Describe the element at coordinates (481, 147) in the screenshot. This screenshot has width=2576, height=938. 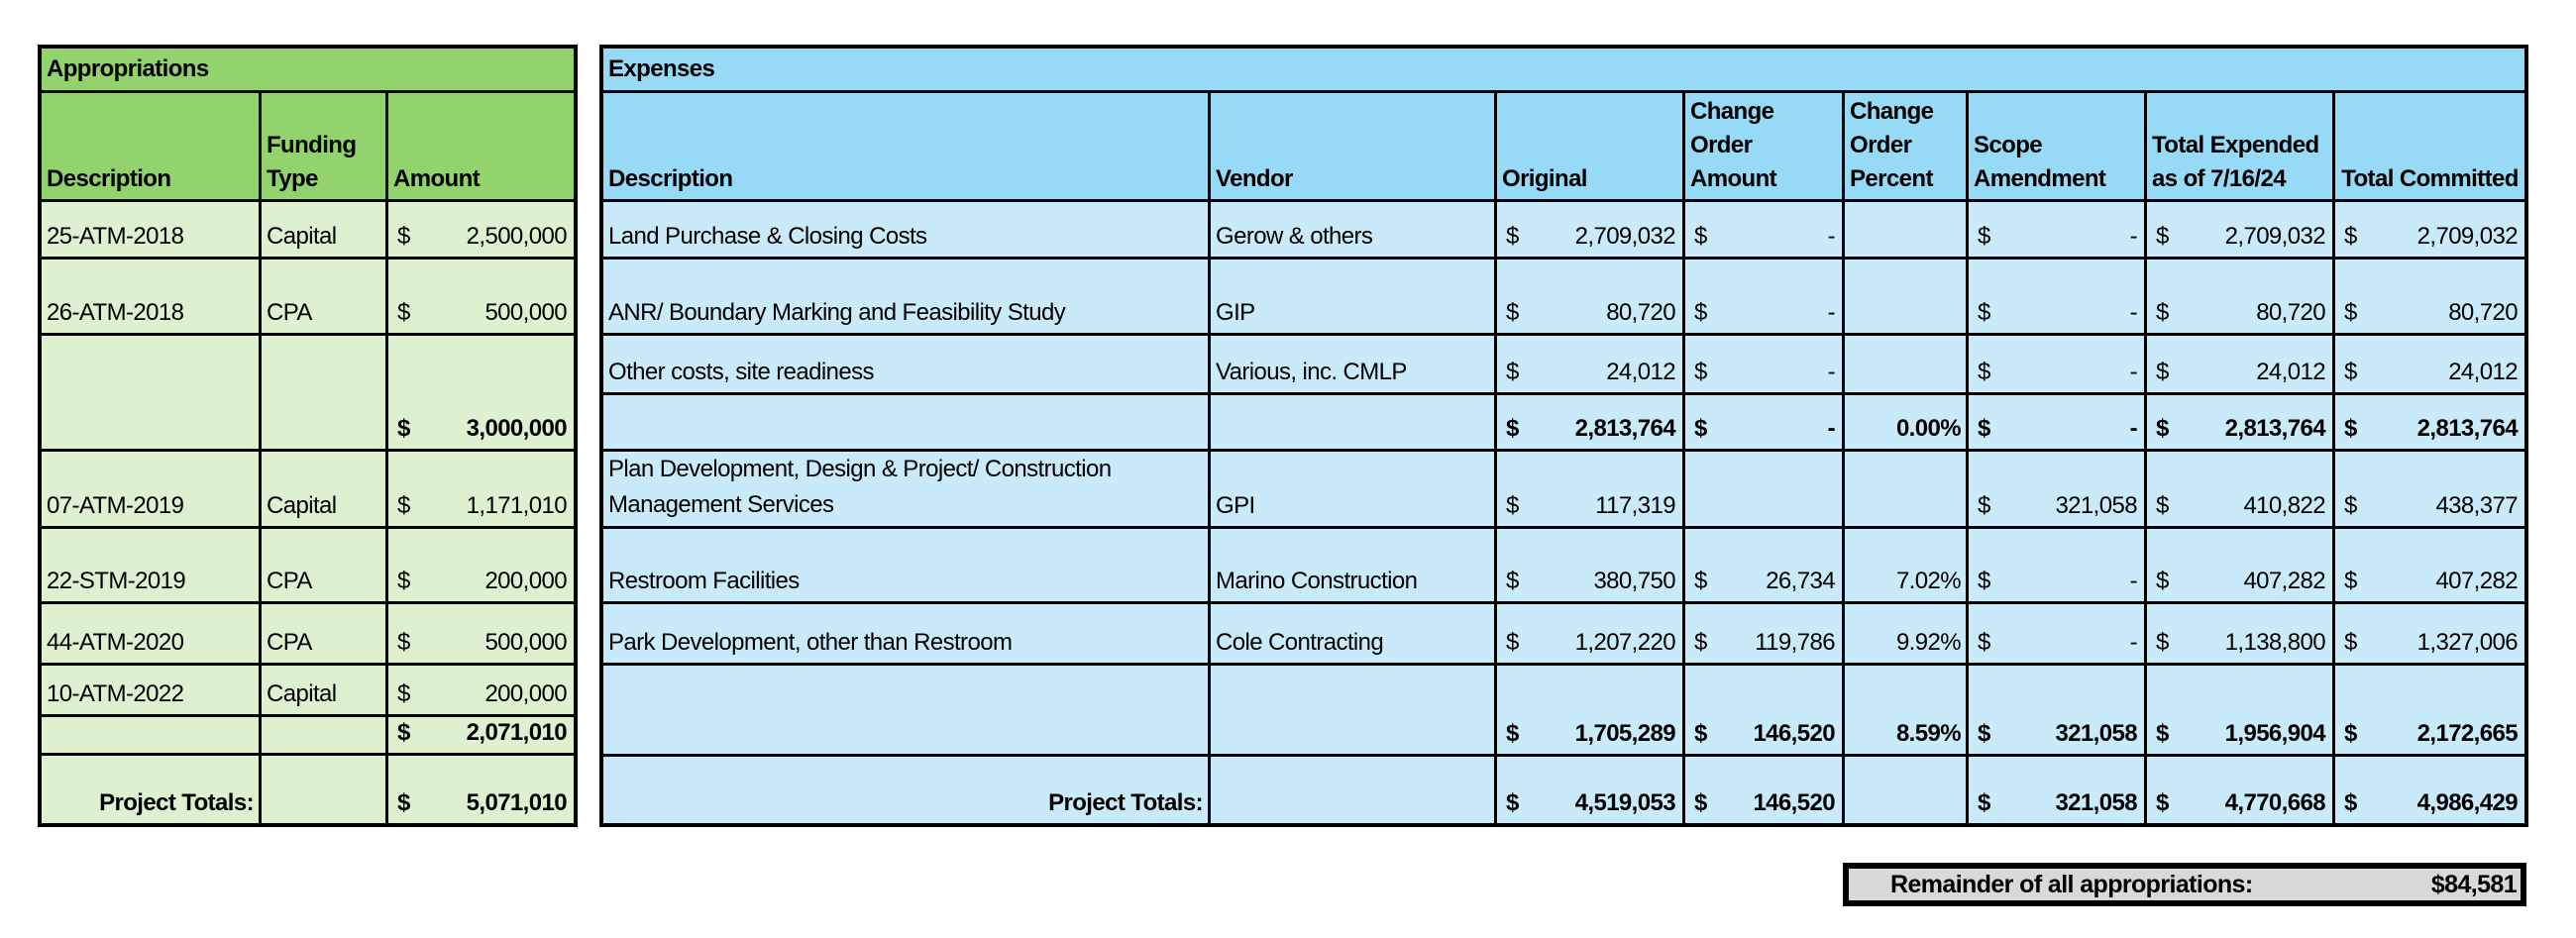
I see `appr-header-amount: Amount` at that location.